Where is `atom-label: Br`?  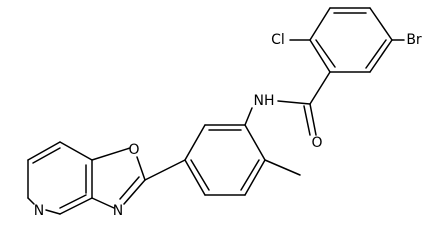 atom-label: Br is located at coordinates (414, 40).